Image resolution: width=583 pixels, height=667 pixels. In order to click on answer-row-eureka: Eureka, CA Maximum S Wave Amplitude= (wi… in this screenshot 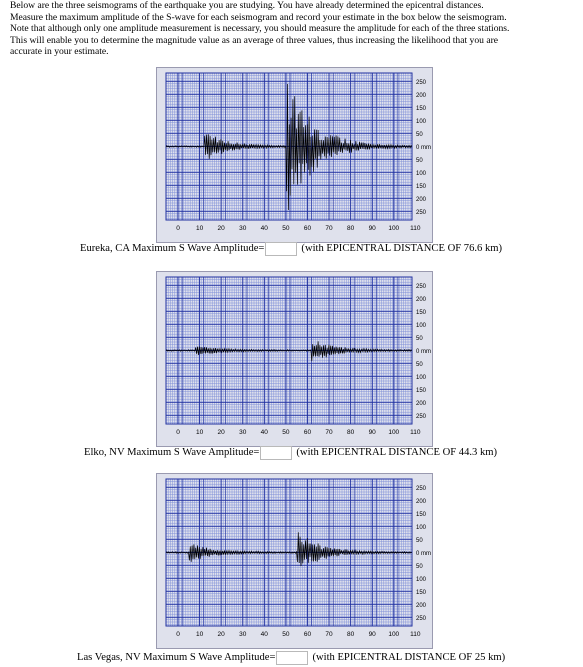, I will do `click(291, 249)`.